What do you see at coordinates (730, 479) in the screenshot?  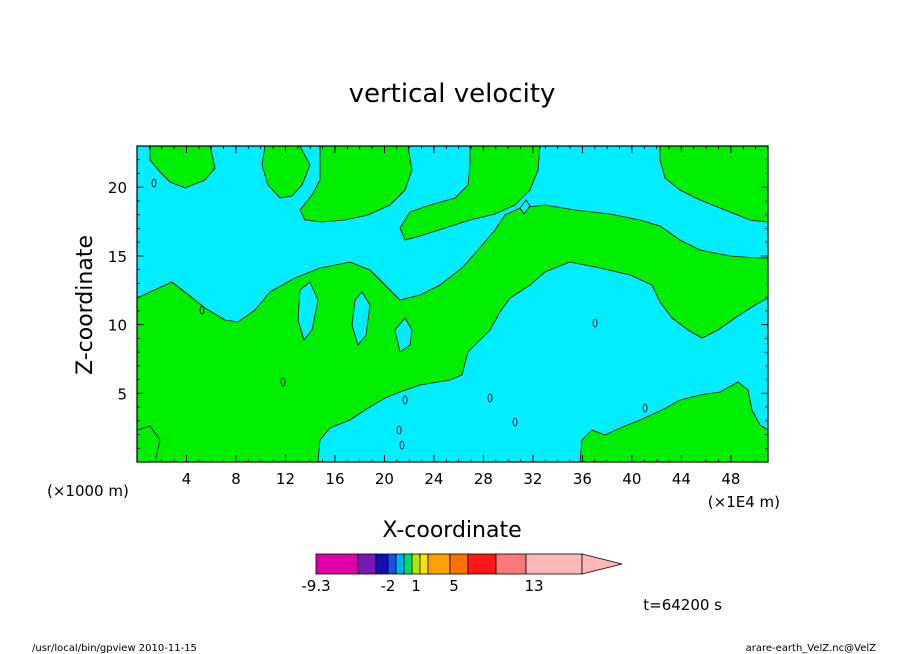 I see `x-tick-label: 48` at bounding box center [730, 479].